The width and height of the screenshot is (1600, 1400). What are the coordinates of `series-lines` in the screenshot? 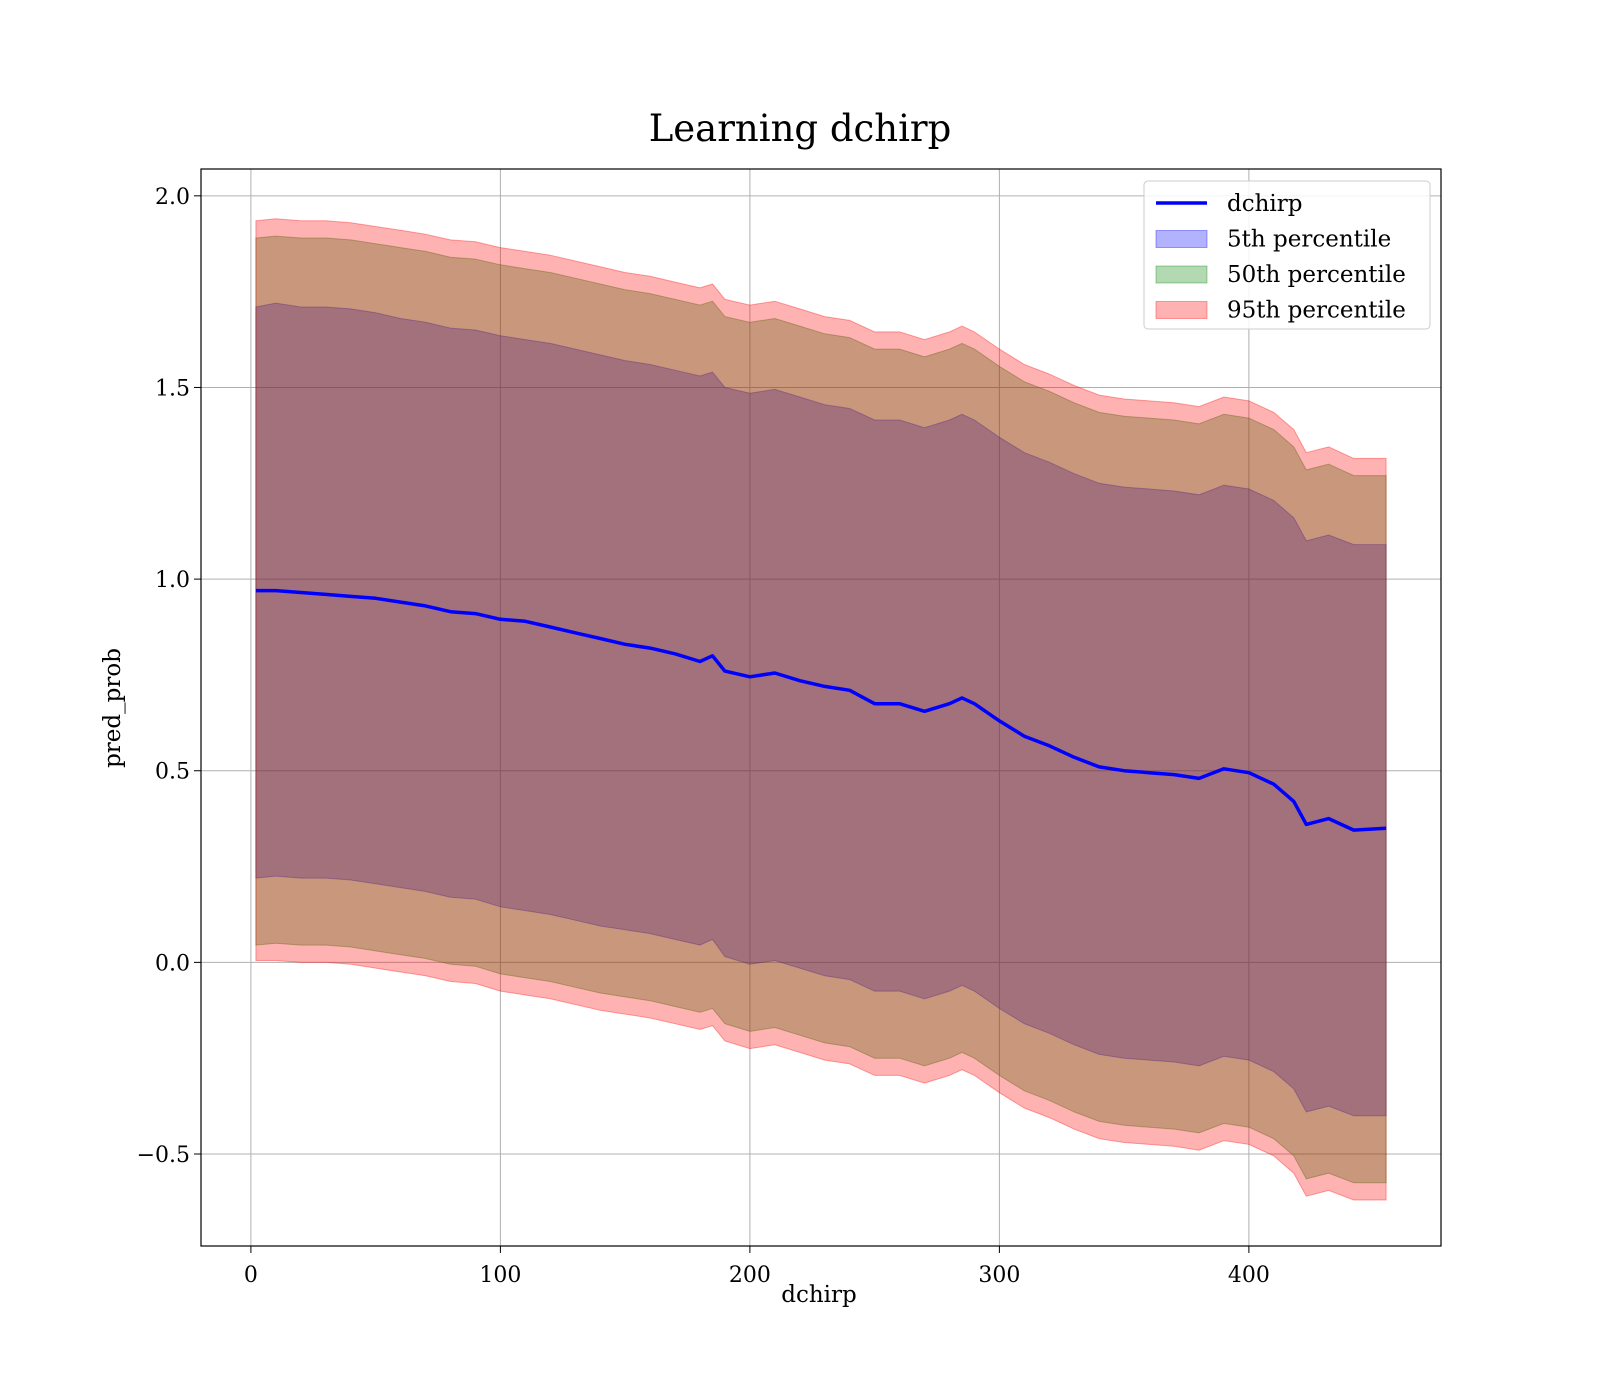 It's located at (821, 710).